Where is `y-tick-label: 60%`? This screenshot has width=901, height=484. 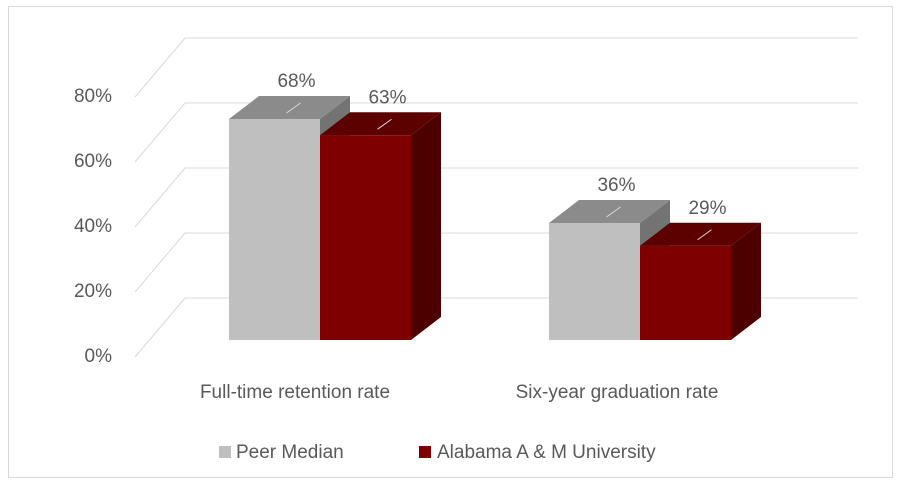 y-tick-label: 60% is located at coordinates (93, 161).